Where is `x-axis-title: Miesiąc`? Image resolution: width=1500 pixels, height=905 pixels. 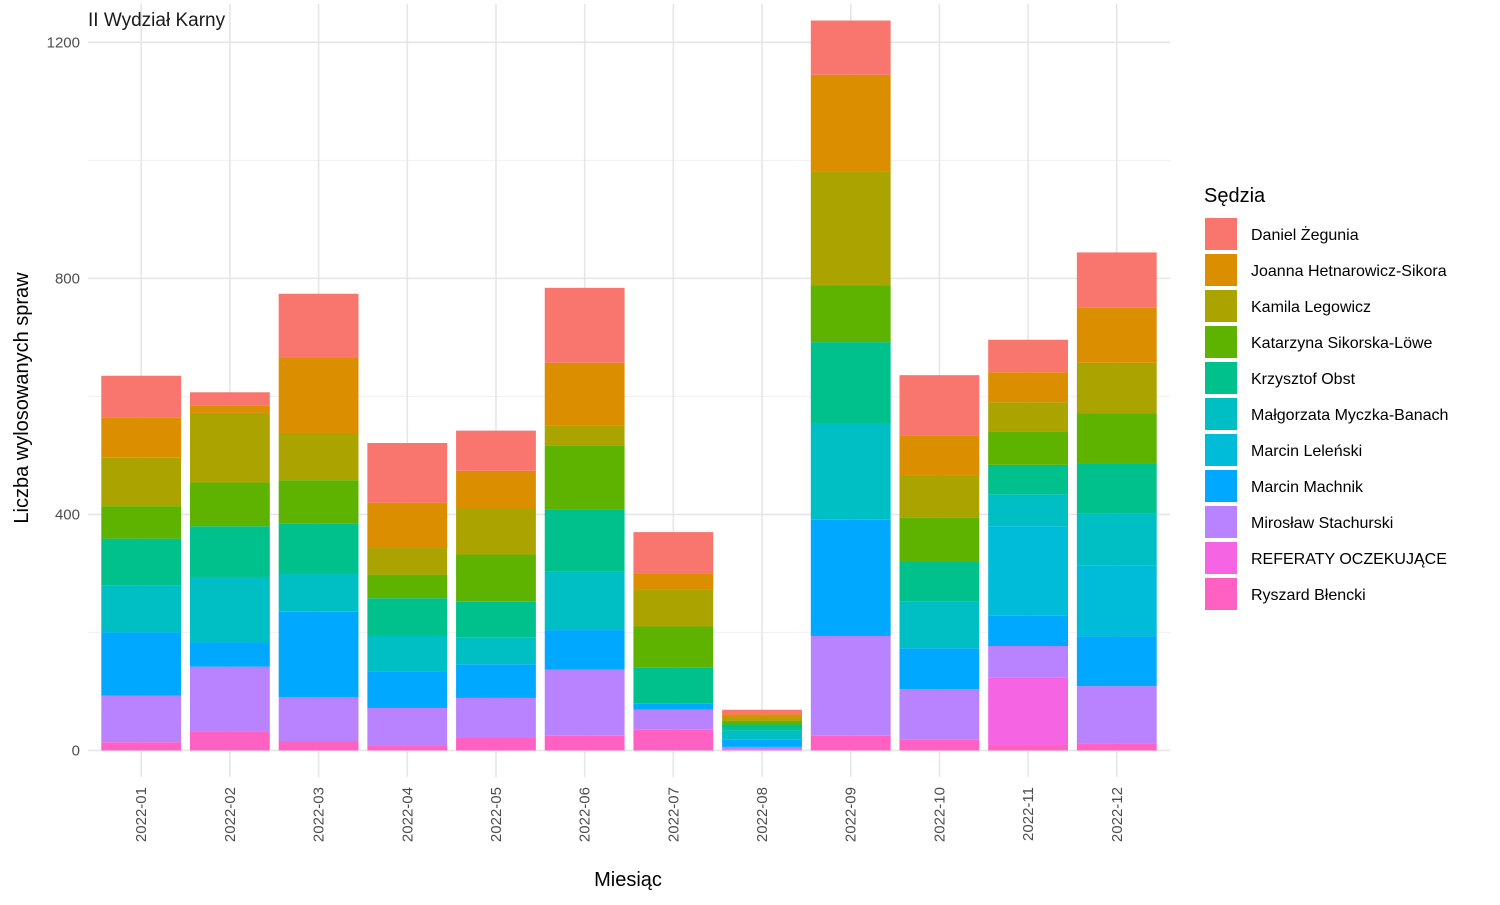
x-axis-title: Miesiąc is located at coordinates (628, 880).